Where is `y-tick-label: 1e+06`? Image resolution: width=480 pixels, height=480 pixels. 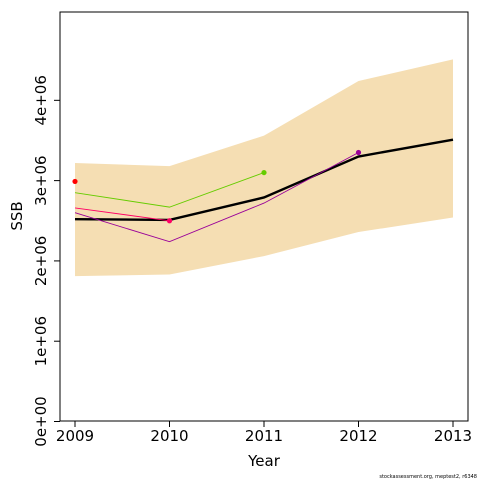
y-tick-label: 1e+06 is located at coordinates (41, 341).